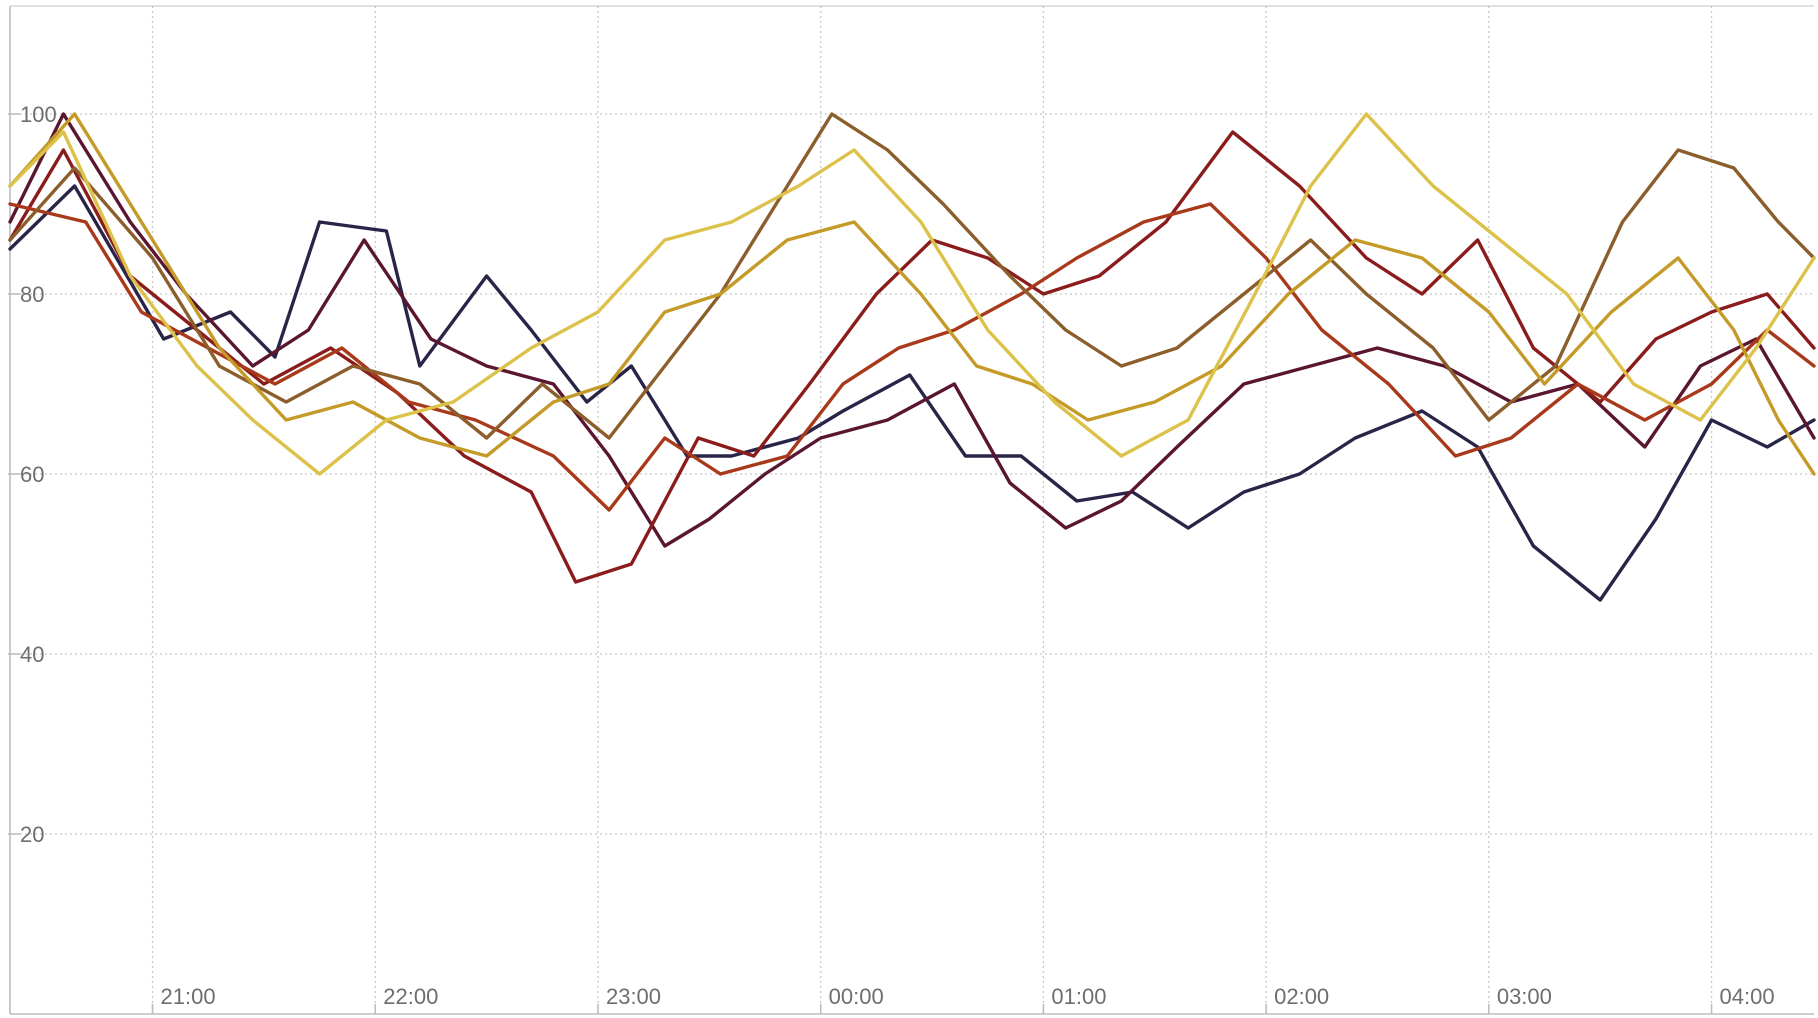  What do you see at coordinates (188, 996) in the screenshot?
I see `x-tick-label: 21:00` at bounding box center [188, 996].